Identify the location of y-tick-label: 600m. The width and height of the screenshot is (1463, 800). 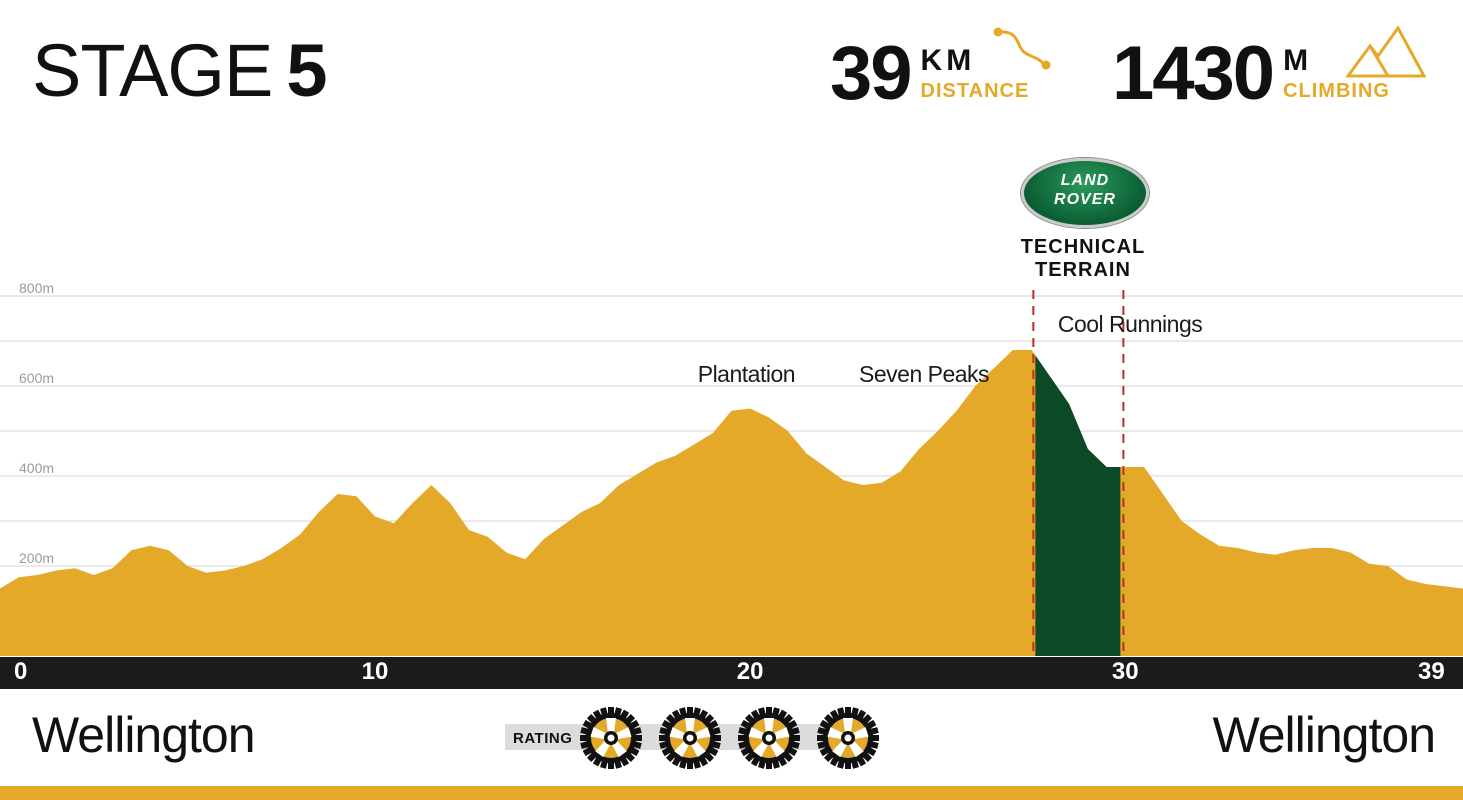
(37, 378).